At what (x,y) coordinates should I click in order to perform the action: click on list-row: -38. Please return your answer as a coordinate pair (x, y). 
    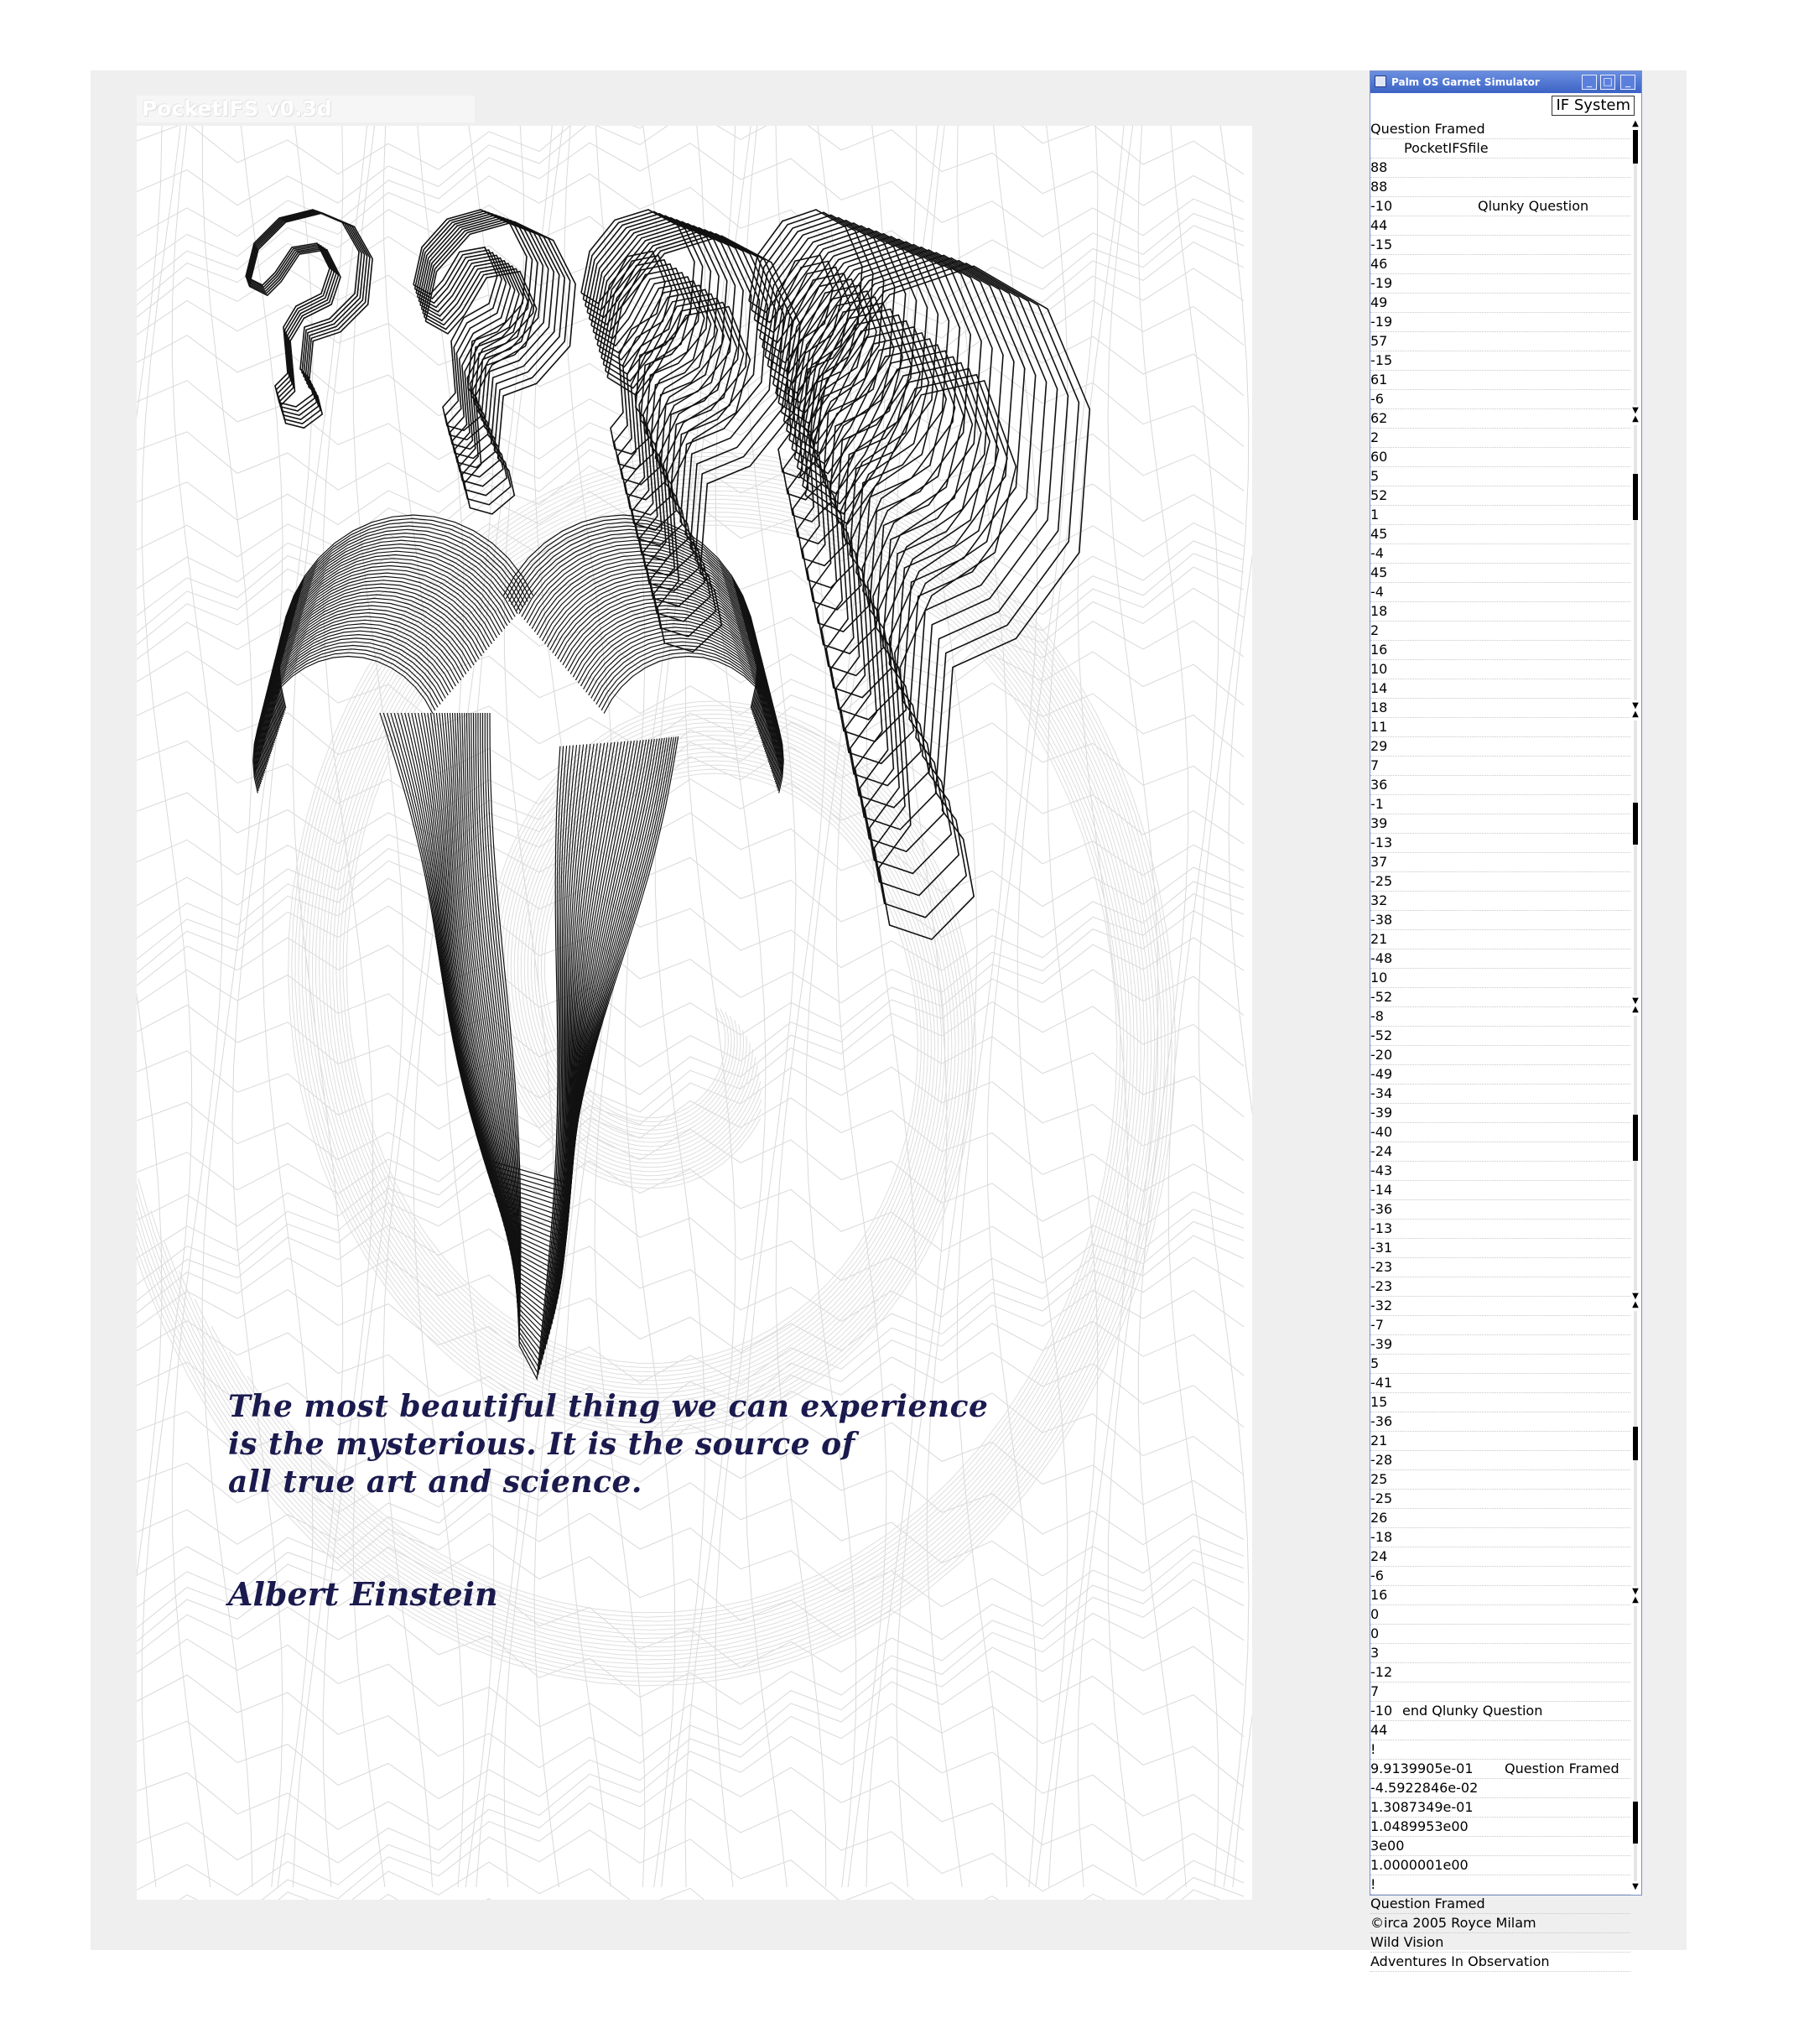
    Looking at the image, I should click on (1500, 920).